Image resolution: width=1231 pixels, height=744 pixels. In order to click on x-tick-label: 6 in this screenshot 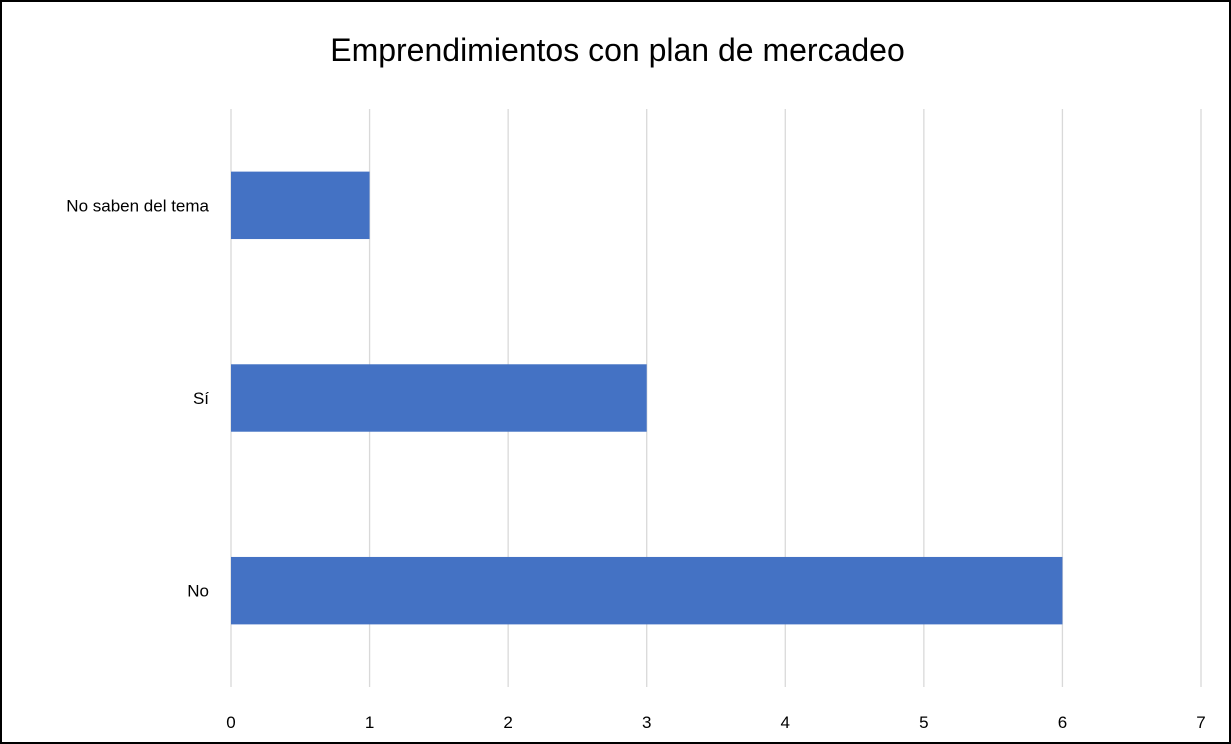, I will do `click(1062, 722)`.